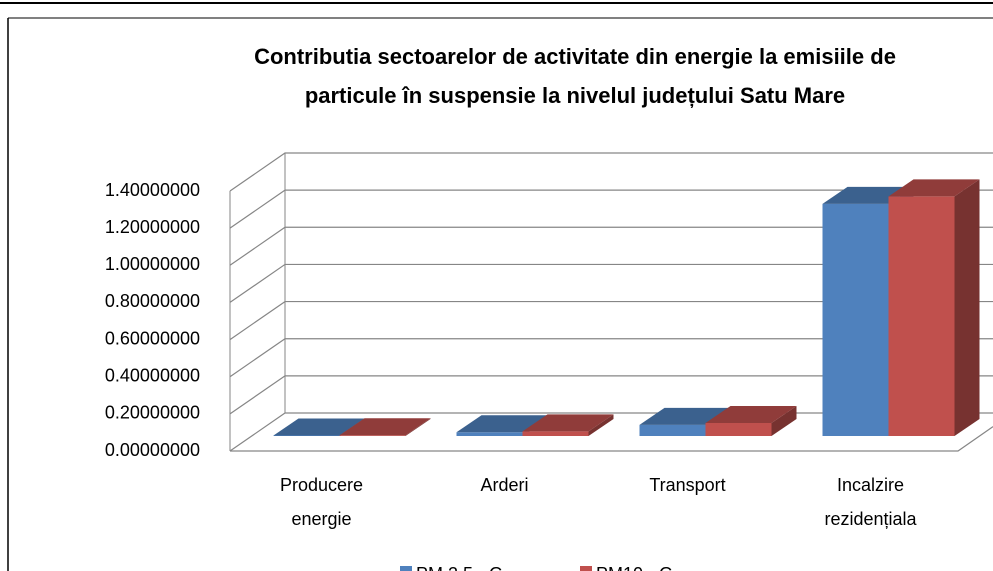 This screenshot has width=993, height=571. Describe the element at coordinates (152, 450) in the screenshot. I see `y-tick-label: 0.00000000` at that location.